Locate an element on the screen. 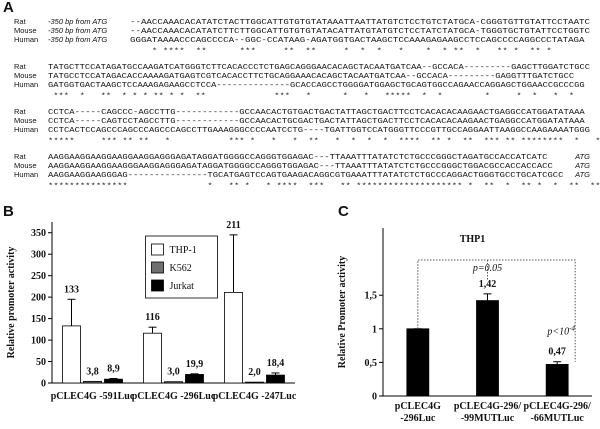 This screenshot has height=429, width=600. x-tick-label: pCLEC4G -591Luc is located at coordinates (93, 396).